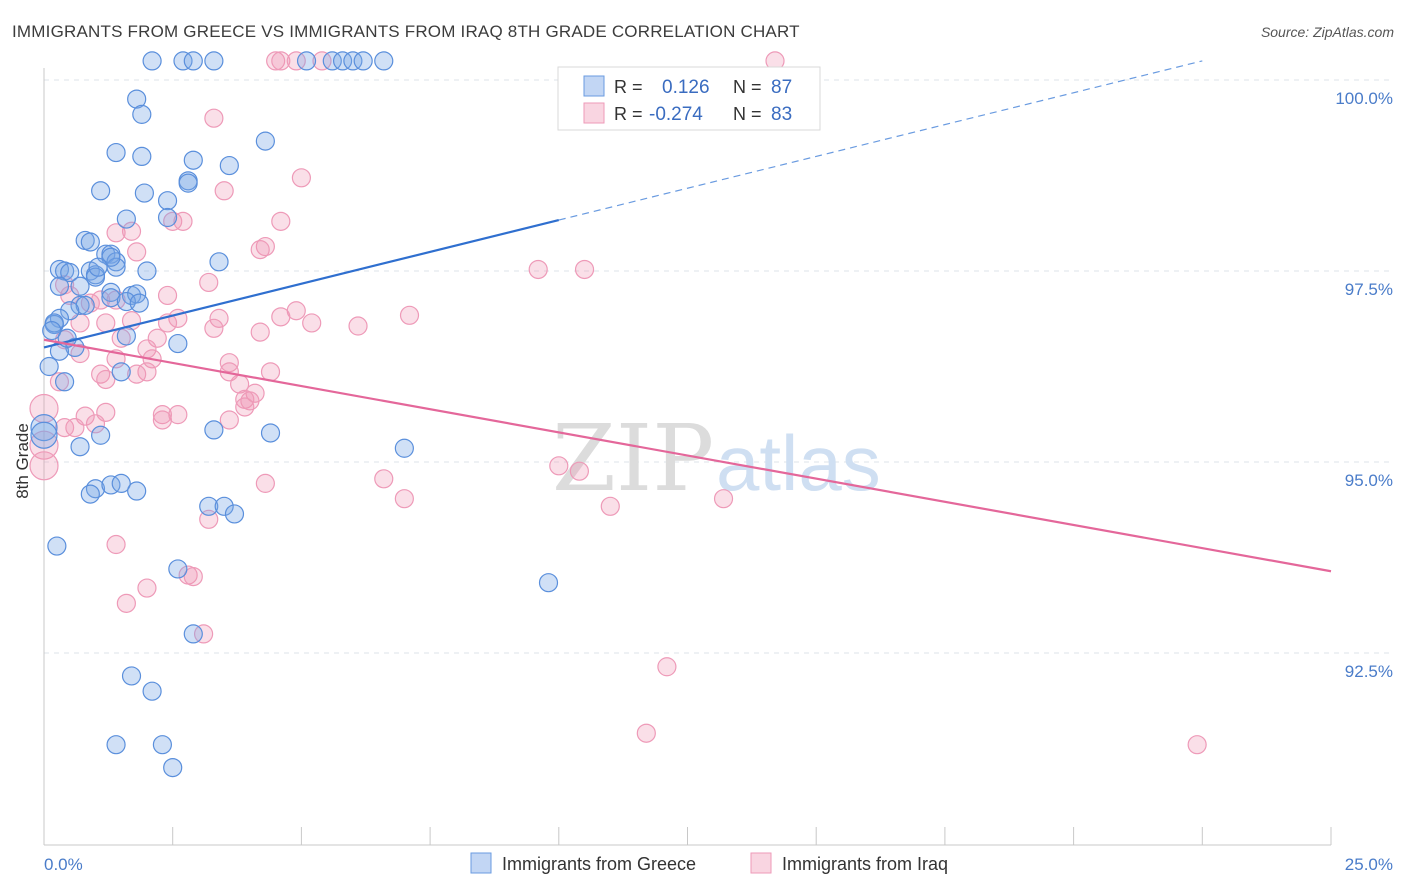 Image resolution: width=1406 pixels, height=892 pixels. I want to click on iraq-r-value: -0.274, so click(676, 114).